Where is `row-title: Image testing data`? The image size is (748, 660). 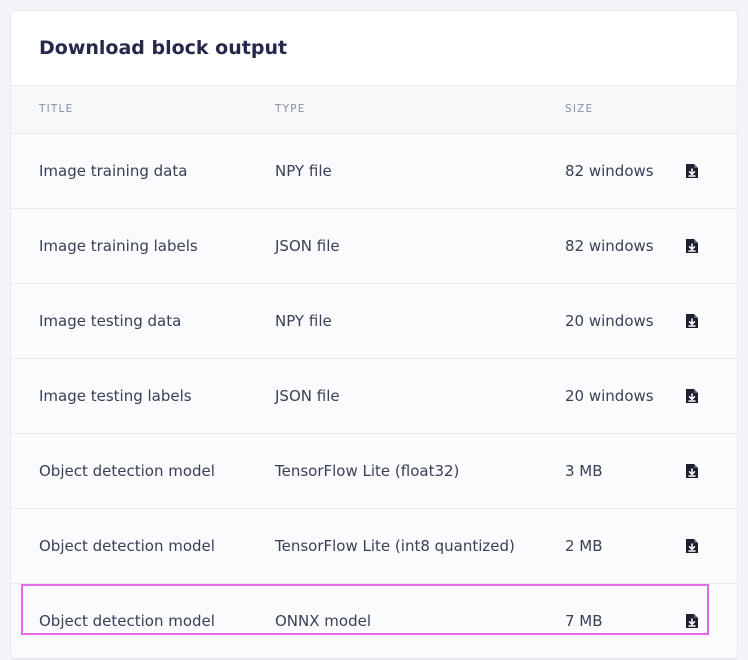
row-title: Image testing data is located at coordinates (110, 321).